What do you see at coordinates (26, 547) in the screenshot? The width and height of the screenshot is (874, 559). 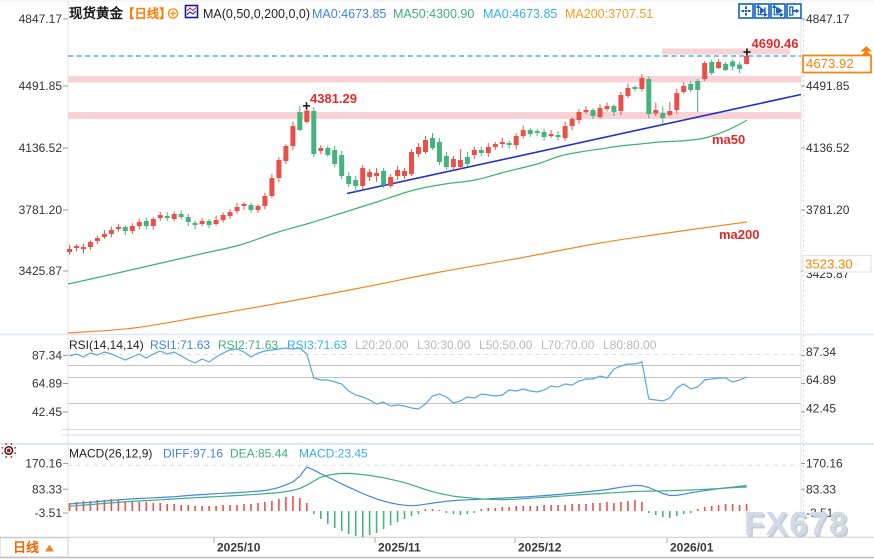 I see `svg-text: 日线` at bounding box center [26, 547].